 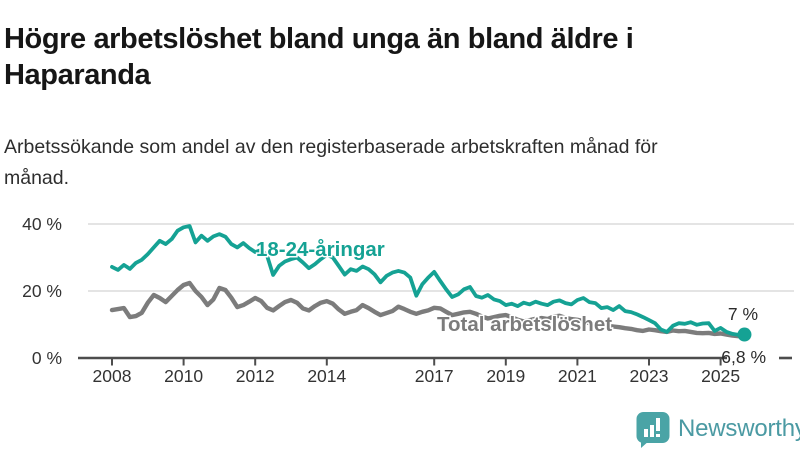 What do you see at coordinates (505, 376) in the screenshot?
I see `x-axis-label-2019: 2019` at bounding box center [505, 376].